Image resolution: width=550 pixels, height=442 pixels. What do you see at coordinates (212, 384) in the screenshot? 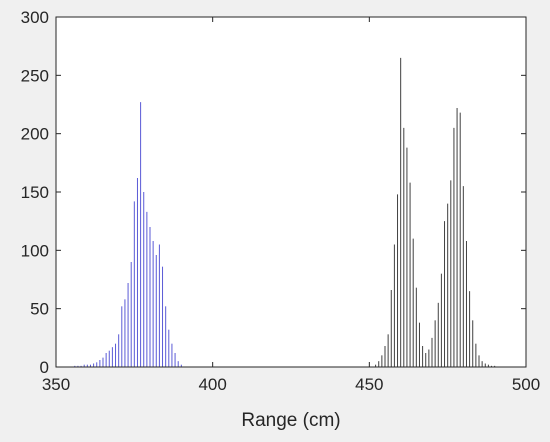
I see `x-tick-label-400: 400` at bounding box center [212, 384].